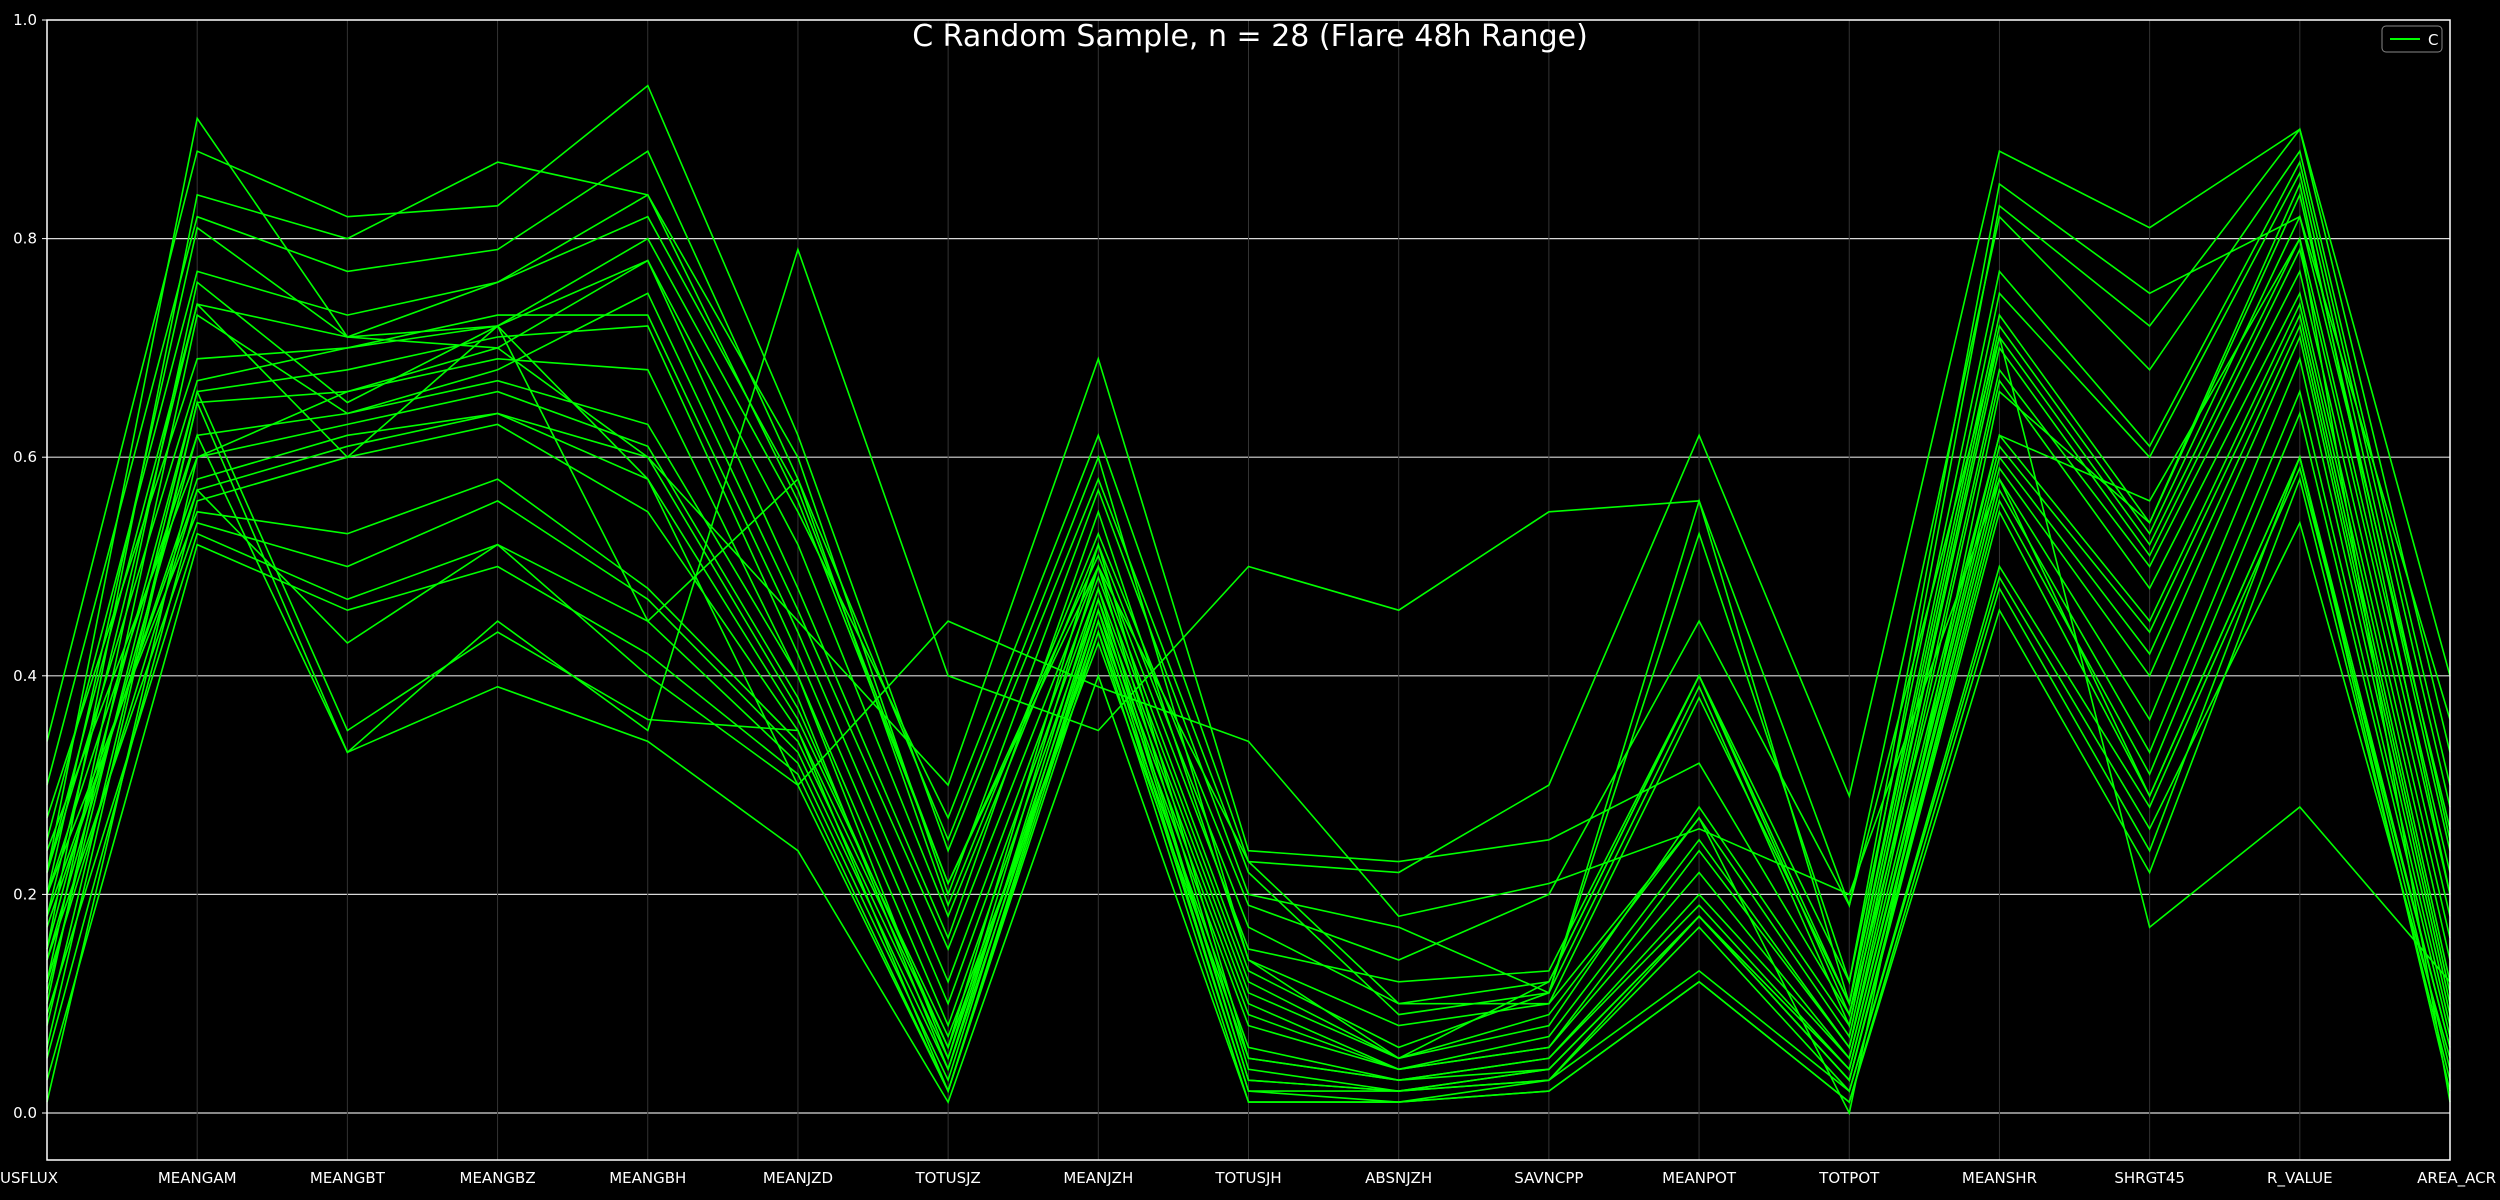 The image size is (2500, 1200). What do you see at coordinates (25, 20) in the screenshot?
I see `y-tick-label: 1.0` at bounding box center [25, 20].